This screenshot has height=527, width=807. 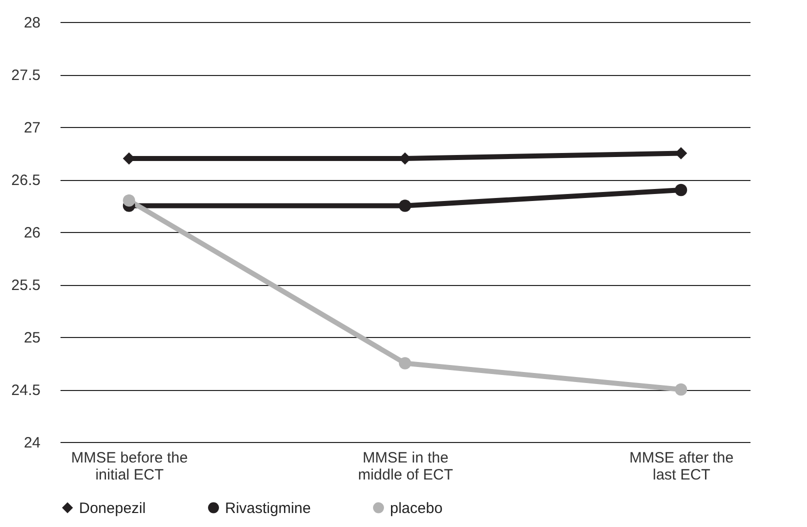 What do you see at coordinates (32, 128) in the screenshot?
I see `y-tick-label: 27` at bounding box center [32, 128].